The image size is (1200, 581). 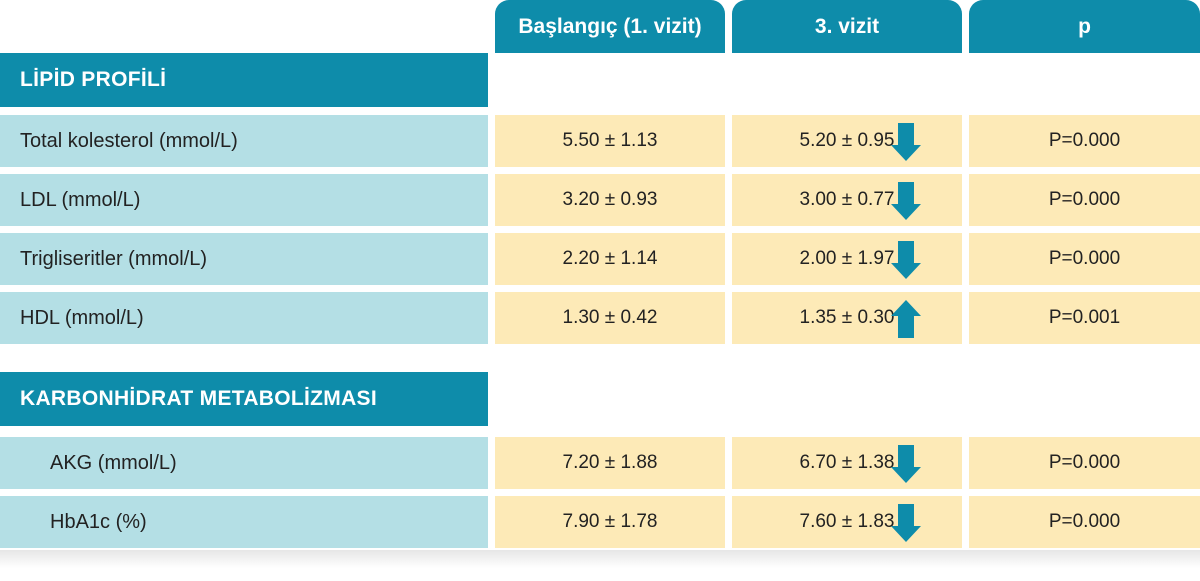 I want to click on visit3-value: 3.00 ± 0.77, so click(x=847, y=199).